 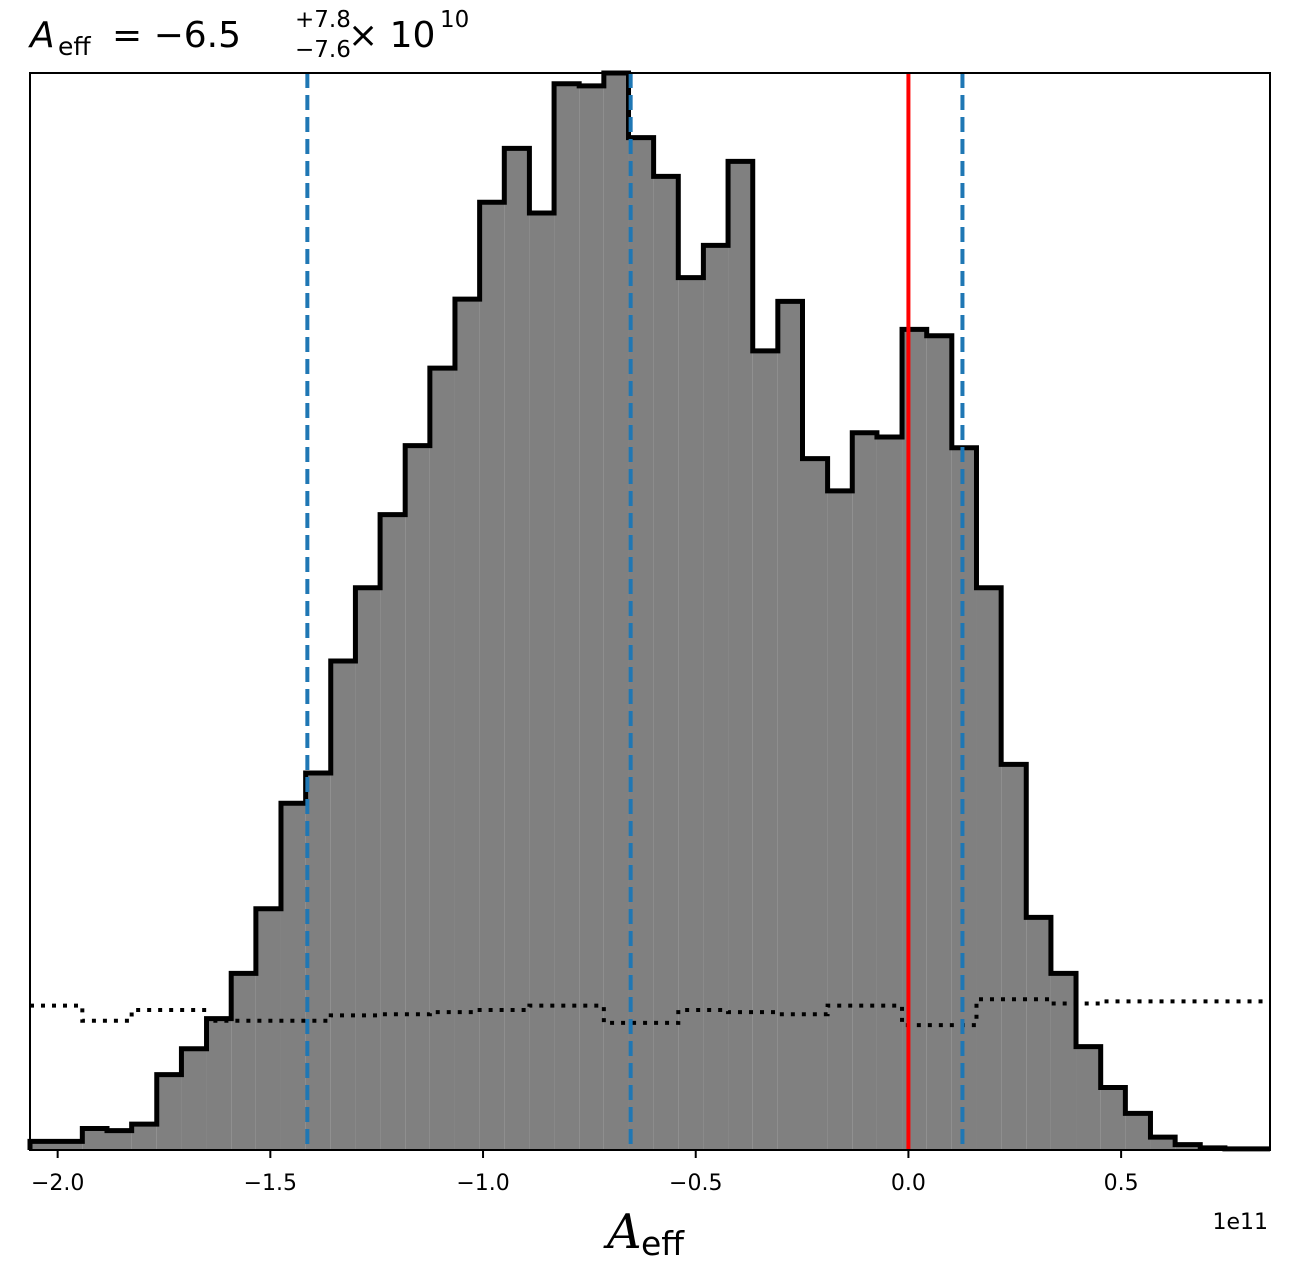 I want to click on x-tick-label: −1.0, so click(x=482, y=1183).